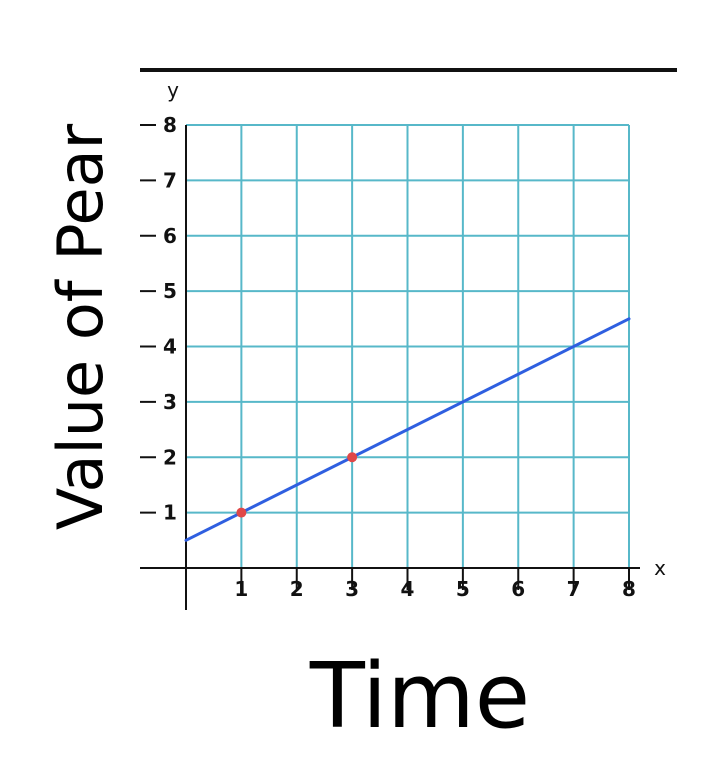 The height and width of the screenshot is (762, 708). Describe the element at coordinates (170, 180) in the screenshot. I see `y-tick-label: 7` at that location.